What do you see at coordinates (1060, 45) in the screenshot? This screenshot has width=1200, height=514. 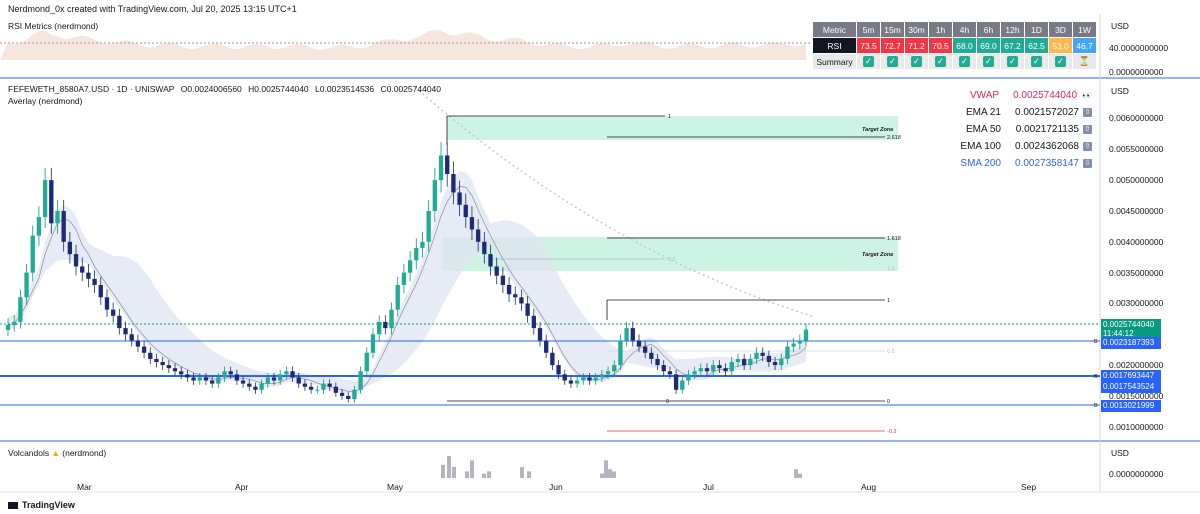 I see `rsi-value-3d: 53.0` at bounding box center [1060, 45].